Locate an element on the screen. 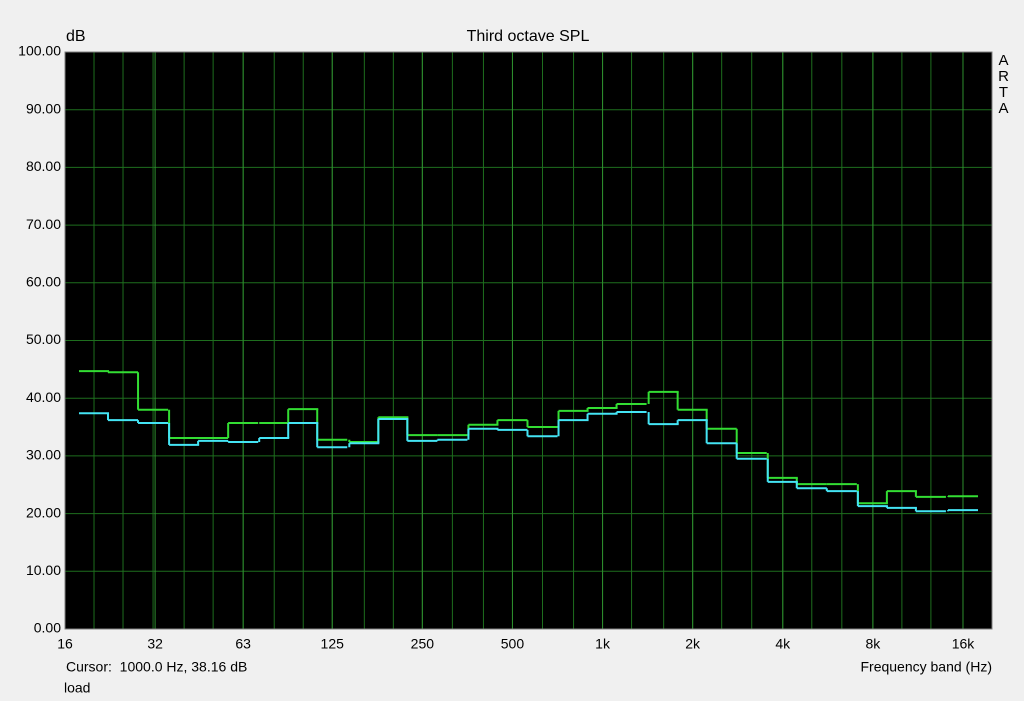  x-tick-label: 16 is located at coordinates (65, 644).